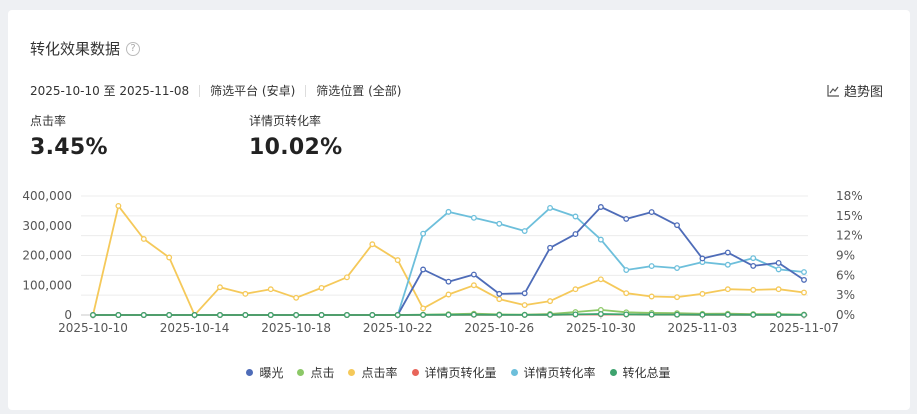 Image resolution: width=917 pixels, height=414 pixels. What do you see at coordinates (69, 147) in the screenshot?
I see `metric-value: 3.45%` at bounding box center [69, 147].